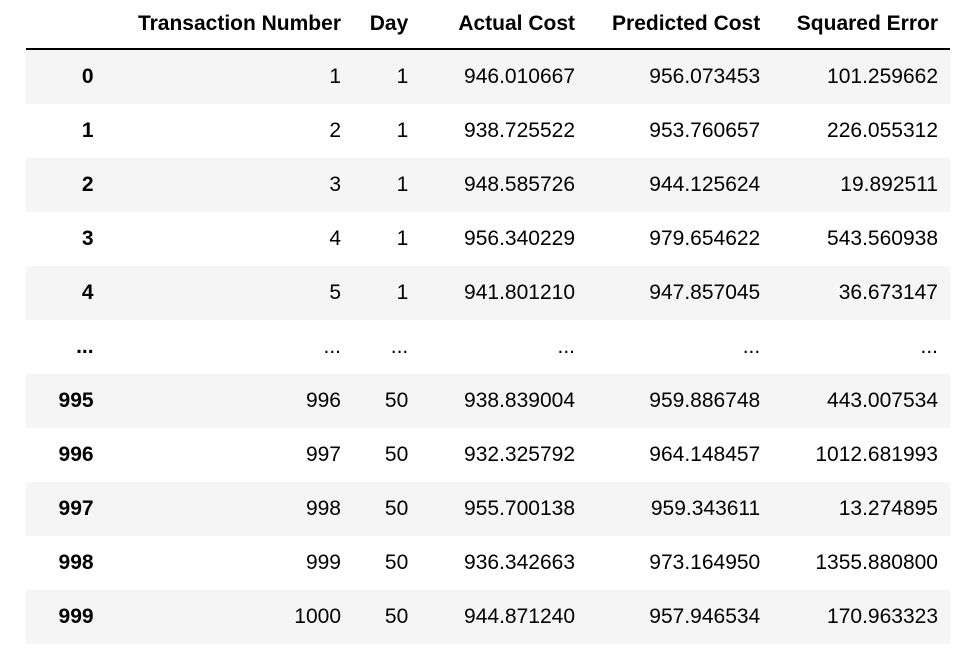  I want to click on cell-transaction-number: 4, so click(335, 238).